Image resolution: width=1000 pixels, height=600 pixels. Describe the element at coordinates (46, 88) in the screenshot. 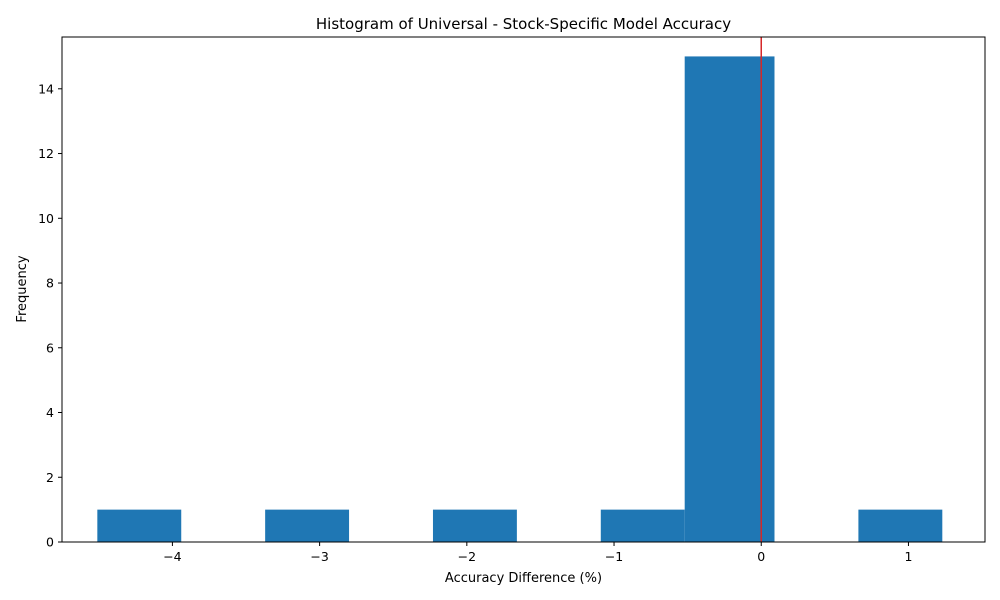

I see `y-tick-label: 14` at that location.